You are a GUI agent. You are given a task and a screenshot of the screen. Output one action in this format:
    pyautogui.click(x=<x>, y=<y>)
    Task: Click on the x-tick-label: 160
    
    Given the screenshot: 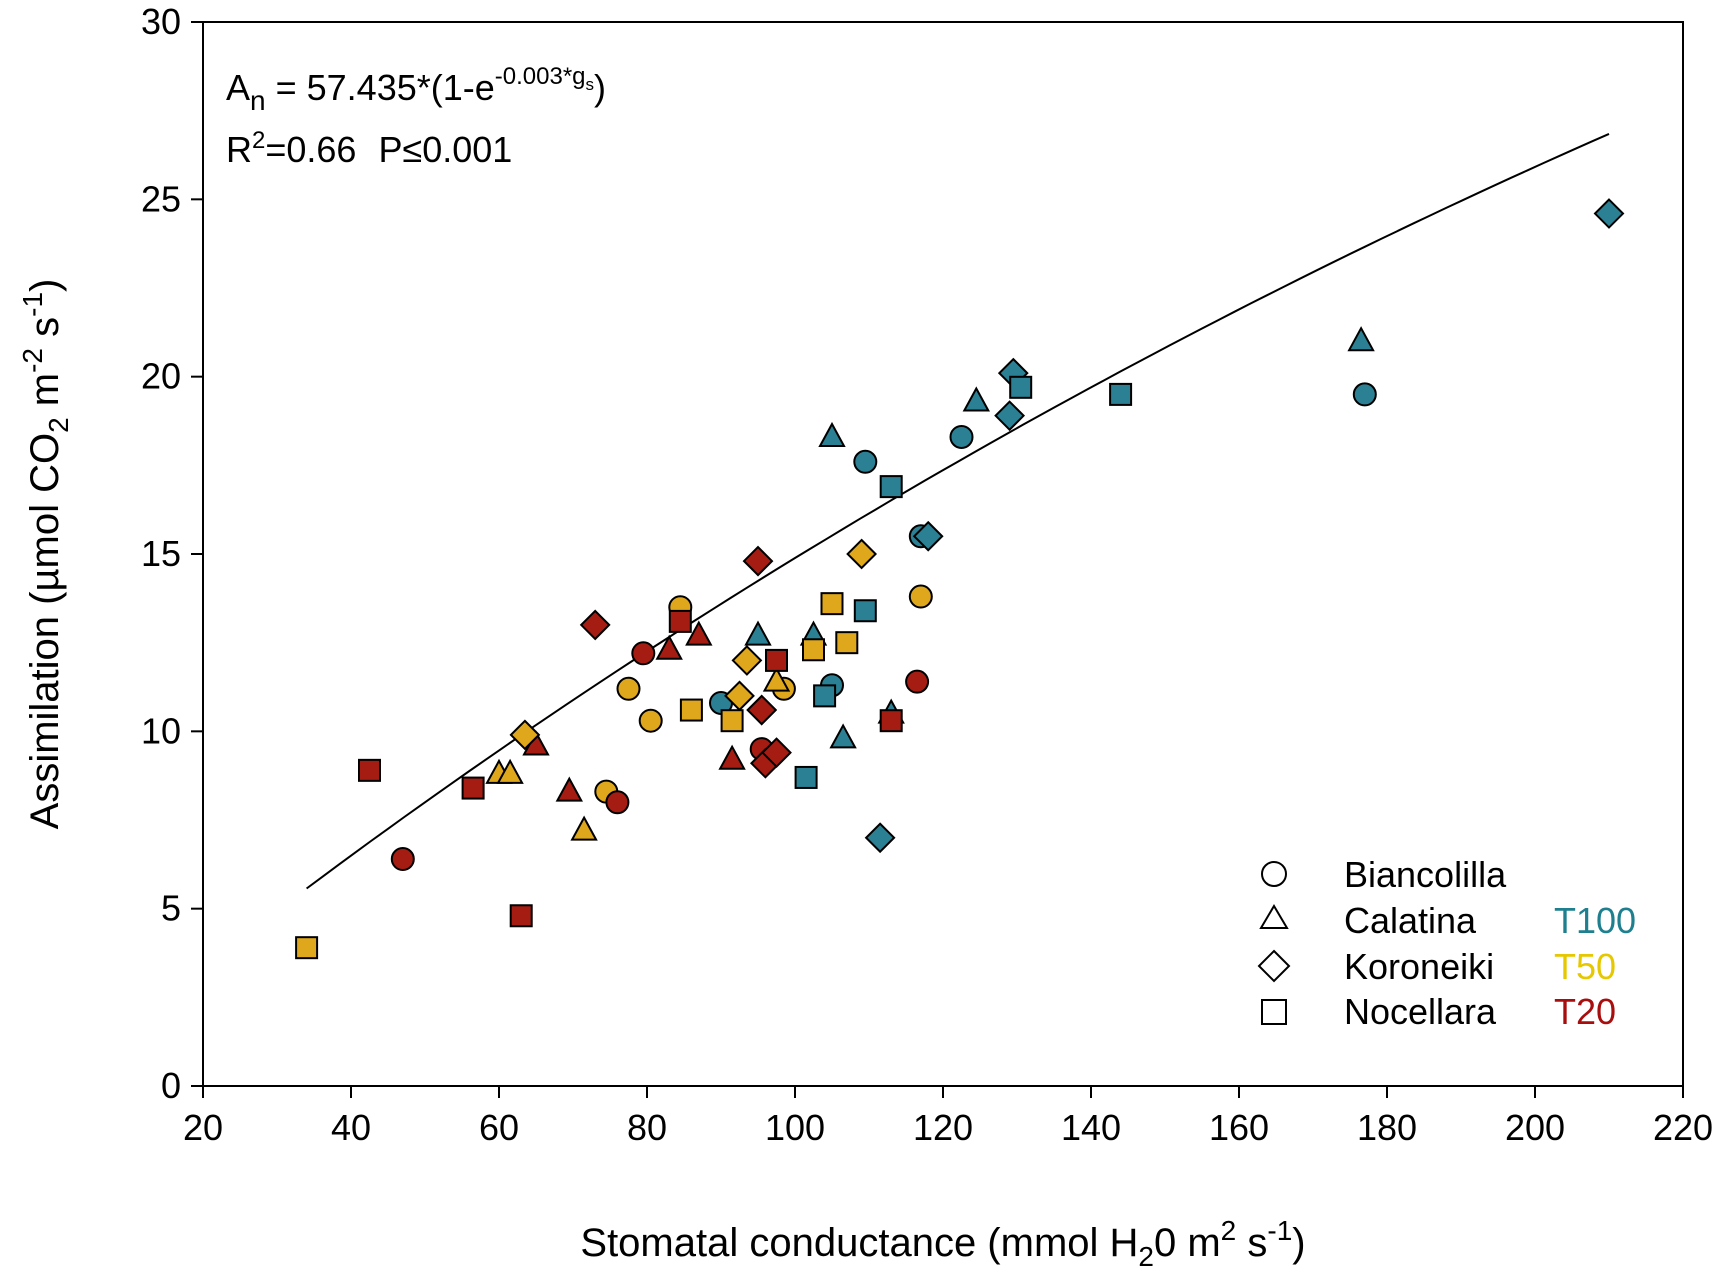 What is the action you would take?
    pyautogui.click(x=1239, y=1127)
    